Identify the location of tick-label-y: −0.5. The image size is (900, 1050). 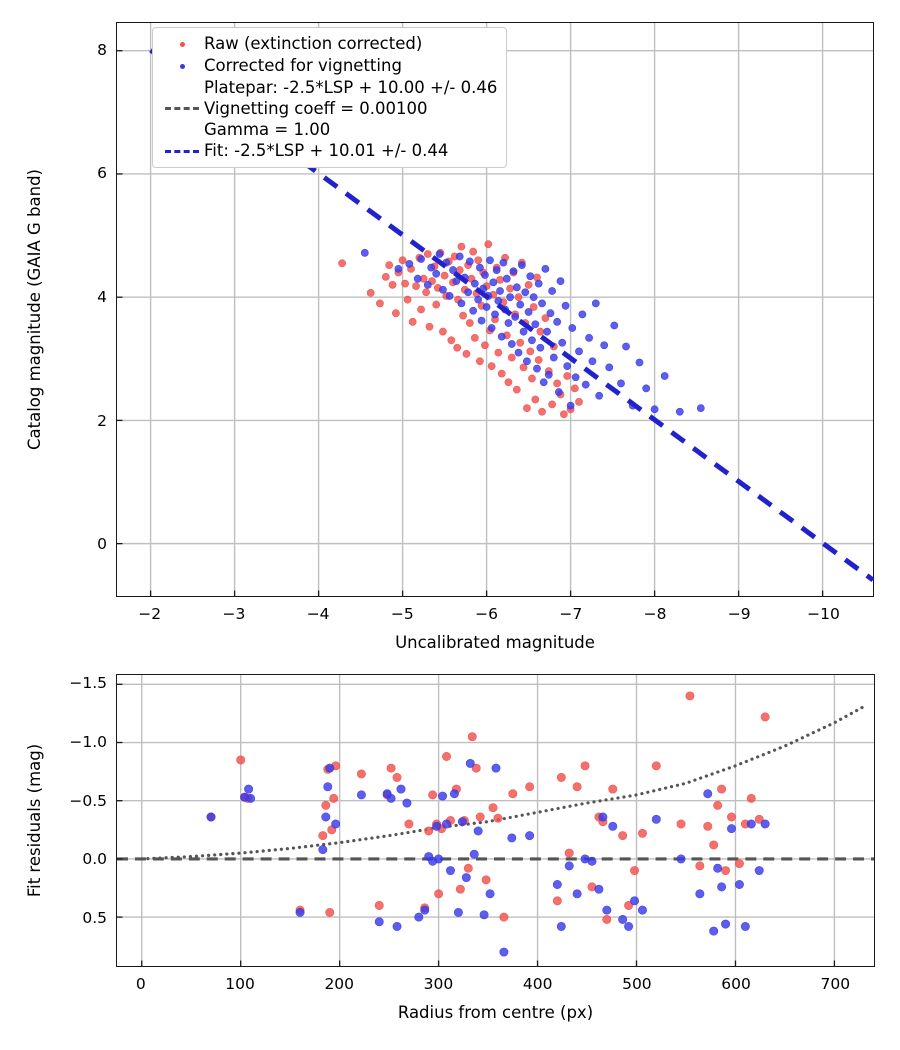
(88, 800).